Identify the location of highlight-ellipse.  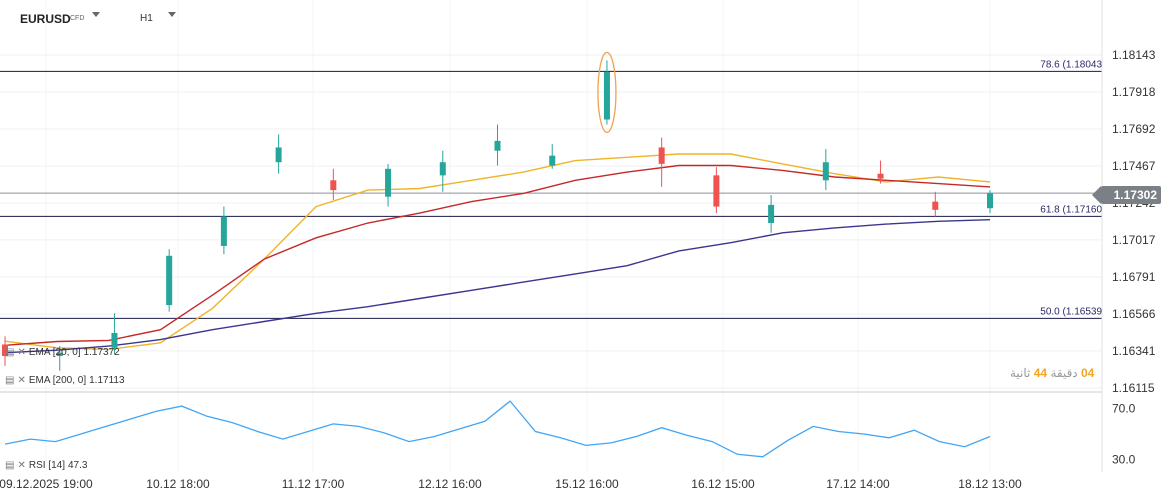
(607, 92).